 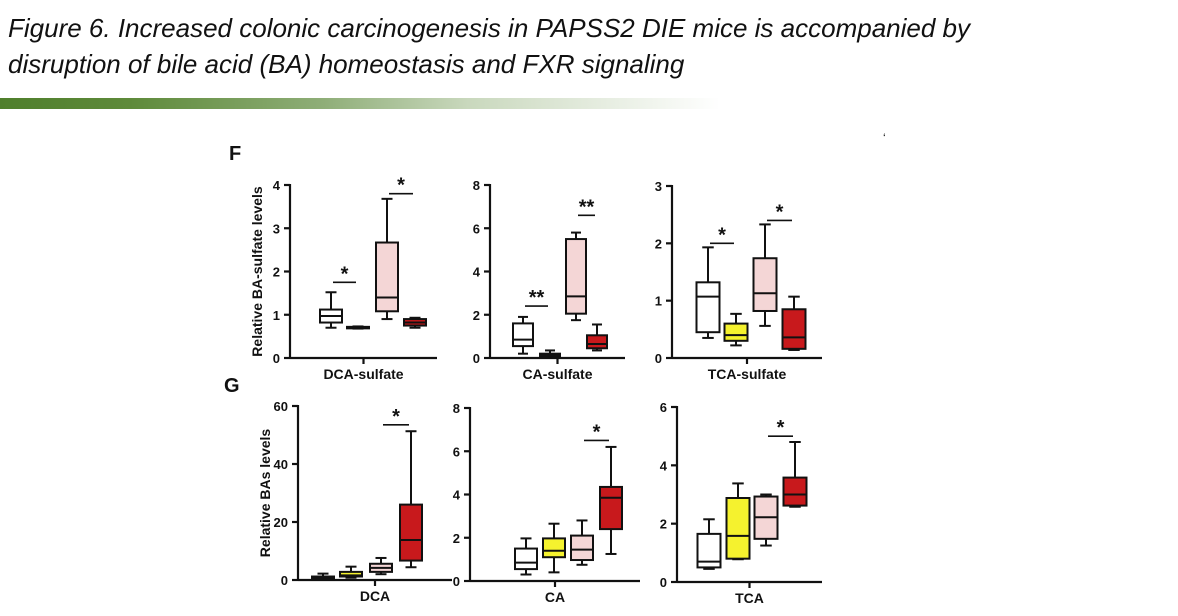 I want to click on stray-mark: ‘, so click(x=884, y=138).